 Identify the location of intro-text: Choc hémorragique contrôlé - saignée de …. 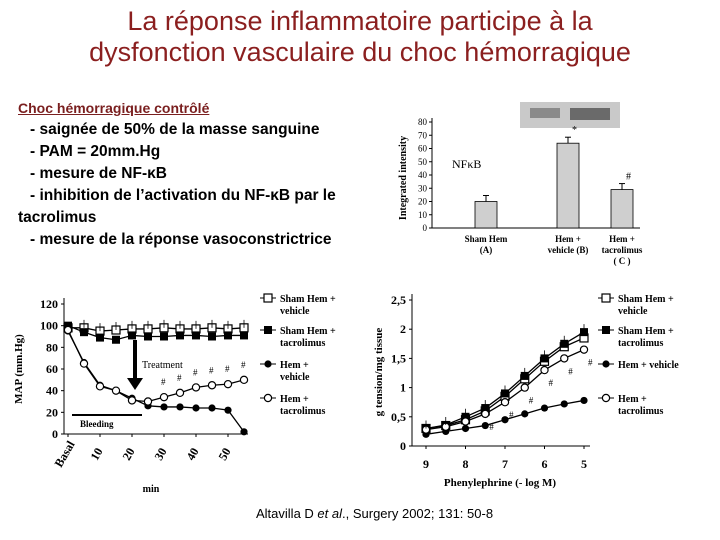
(203, 174).